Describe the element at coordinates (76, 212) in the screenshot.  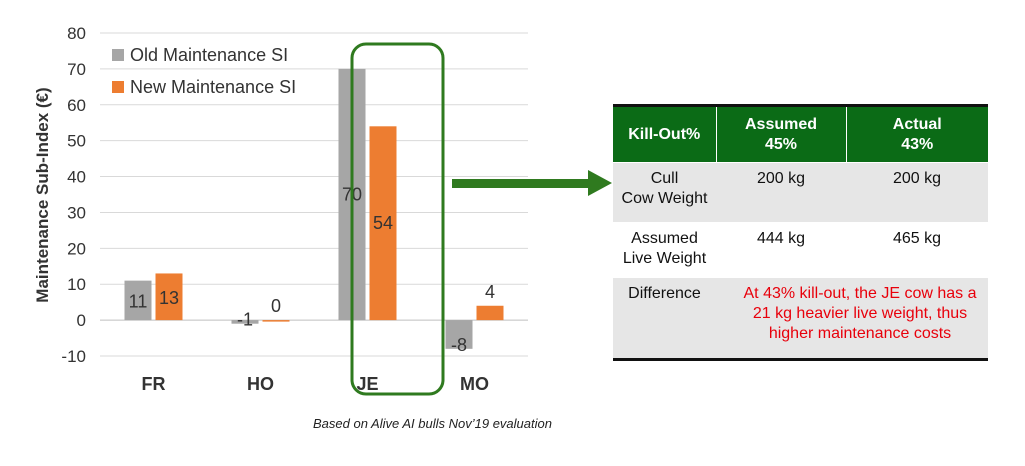
I see `y-tick-label: 30` at that location.